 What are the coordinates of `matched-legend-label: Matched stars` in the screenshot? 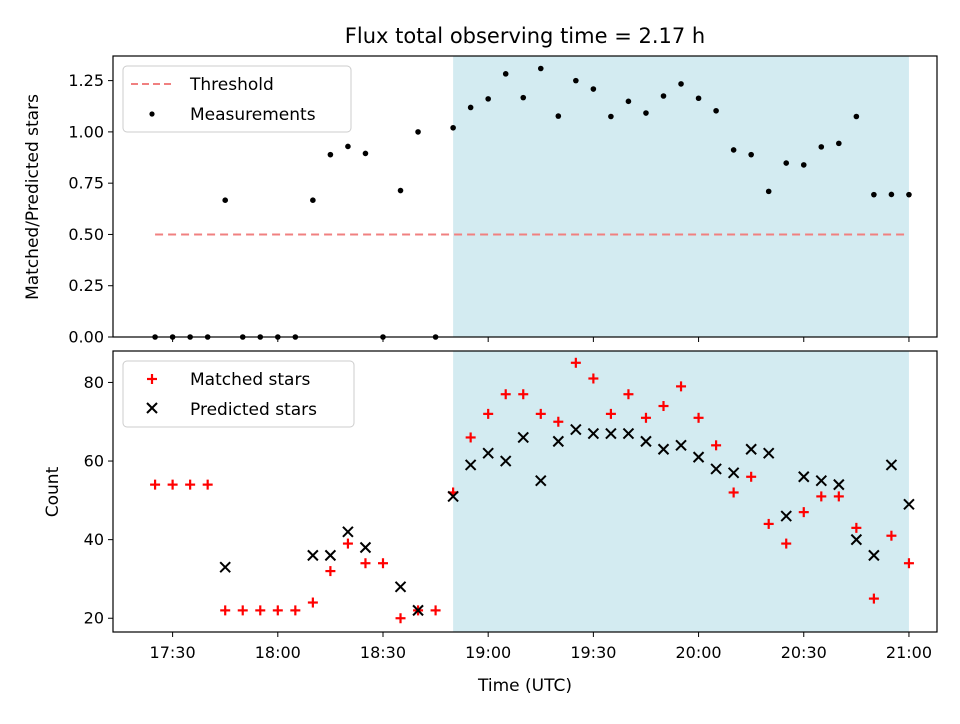 It's located at (250, 380).